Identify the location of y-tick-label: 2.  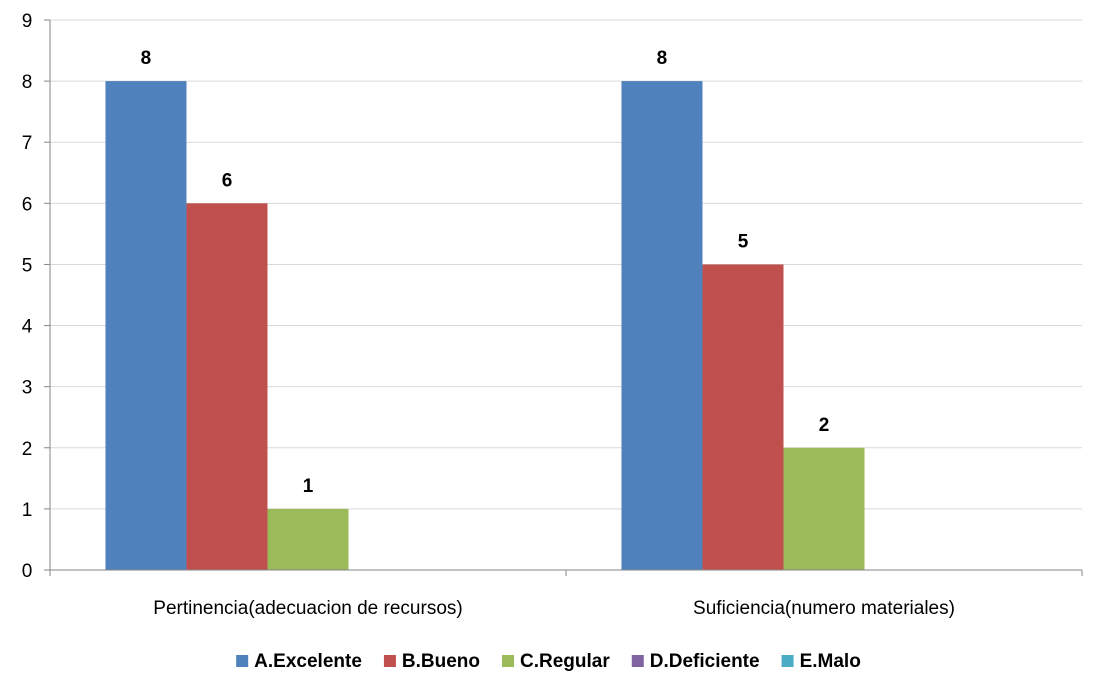
(27, 449).